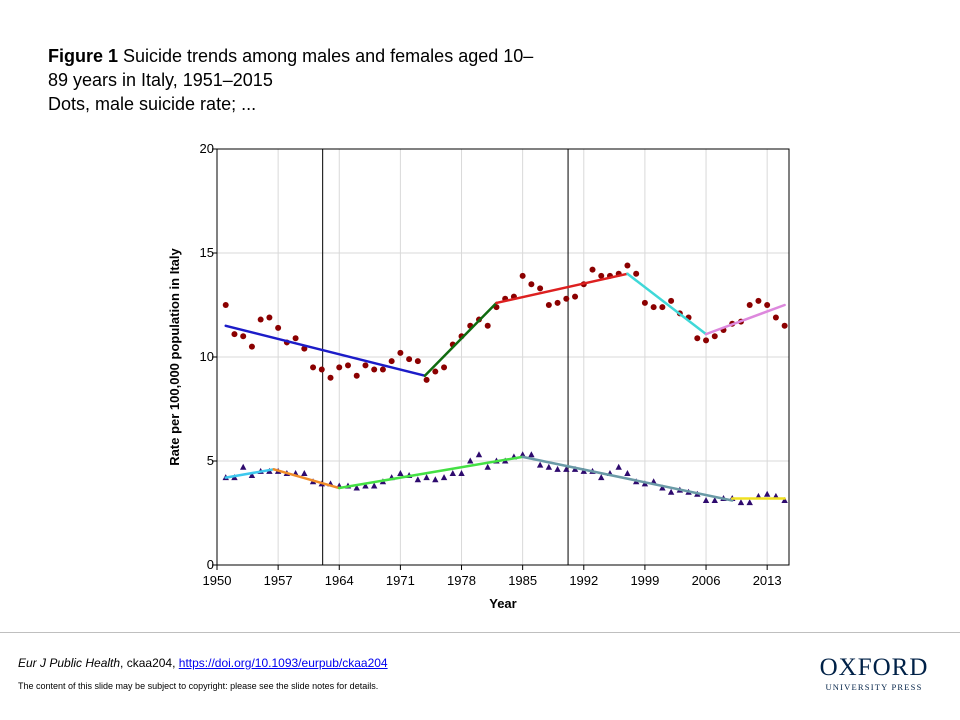 Image resolution: width=960 pixels, height=720 pixels. Describe the element at coordinates (874, 687) in the screenshot. I see `logo-subtitle: UNIVERSITY PRESS` at that location.